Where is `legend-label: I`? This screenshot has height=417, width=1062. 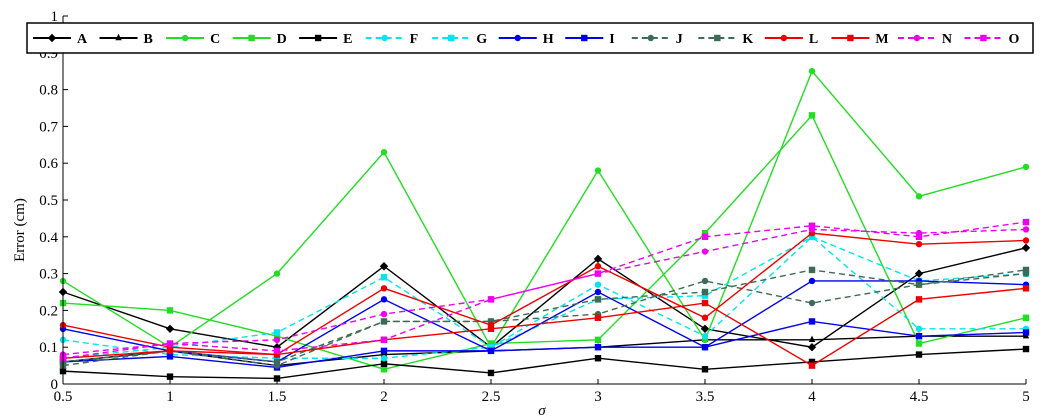
legend-label: I is located at coordinates (611, 39).